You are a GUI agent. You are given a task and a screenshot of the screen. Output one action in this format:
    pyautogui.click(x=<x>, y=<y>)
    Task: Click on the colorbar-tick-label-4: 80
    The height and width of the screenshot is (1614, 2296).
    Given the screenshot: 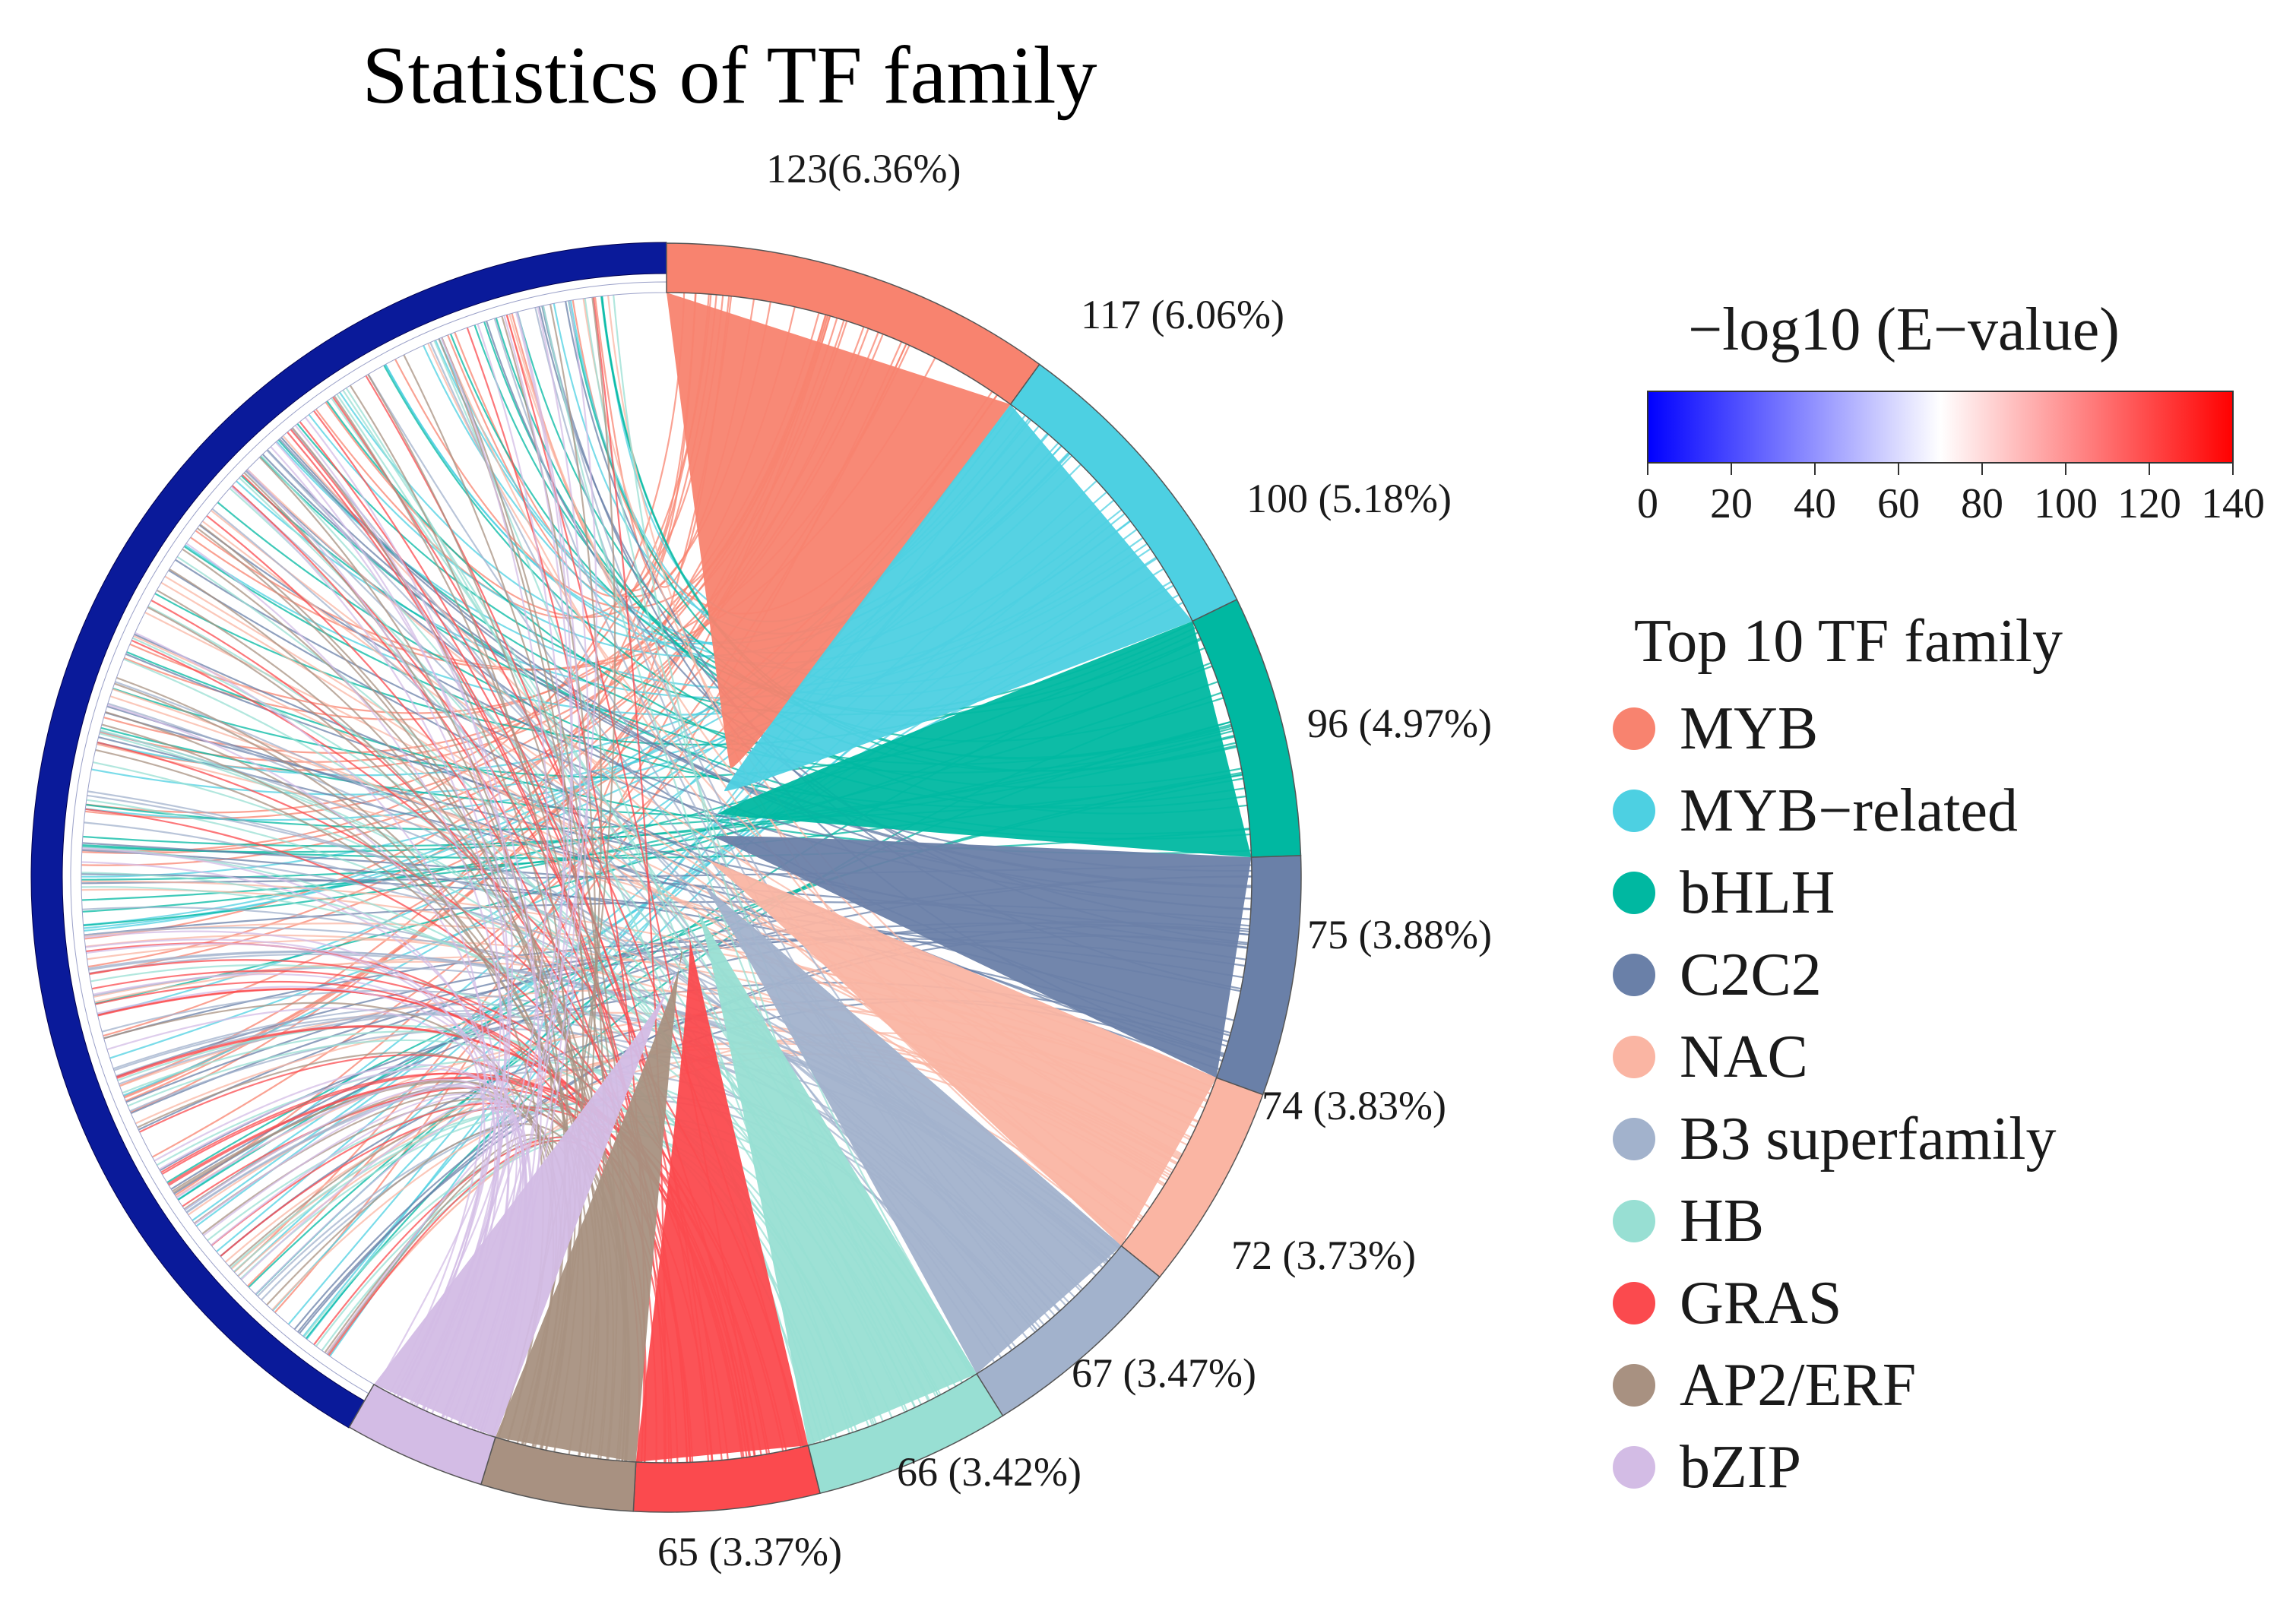 What is the action you would take?
    pyautogui.click(x=1982, y=504)
    